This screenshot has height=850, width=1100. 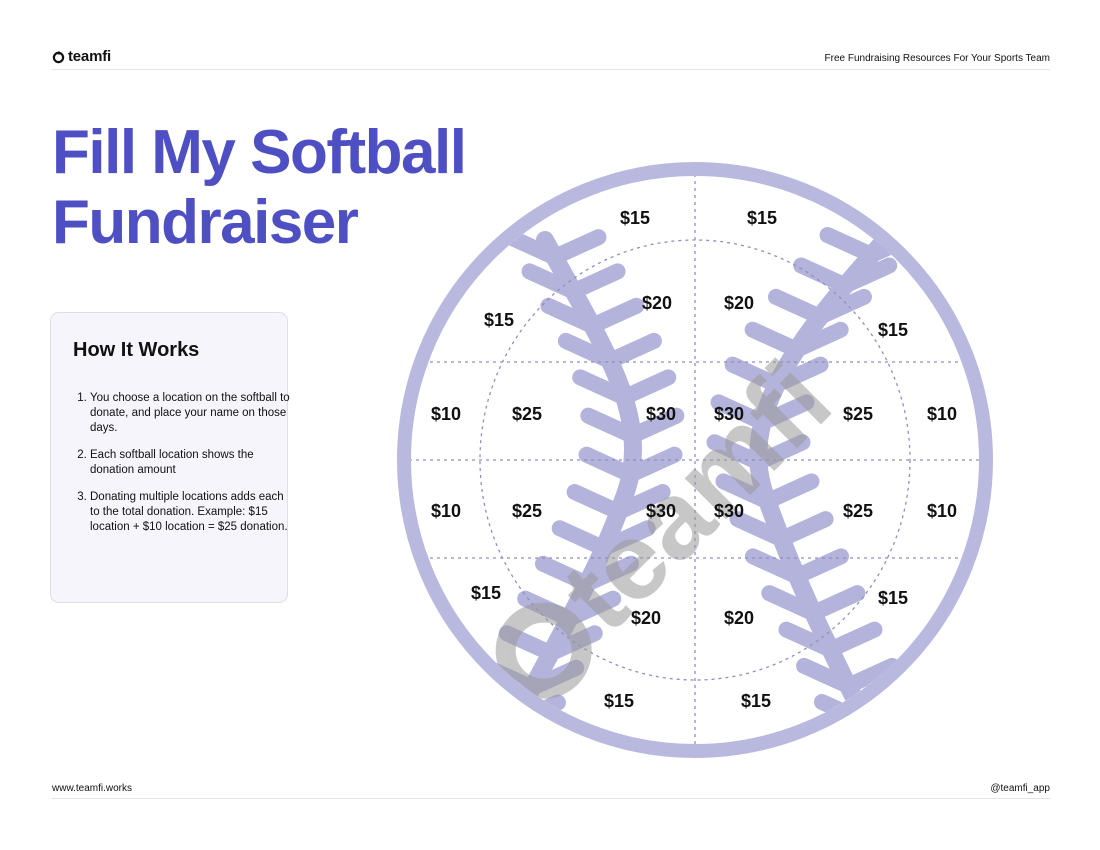 What do you see at coordinates (136, 350) in the screenshot?
I see `how-it-works-heading: How It Works` at bounding box center [136, 350].